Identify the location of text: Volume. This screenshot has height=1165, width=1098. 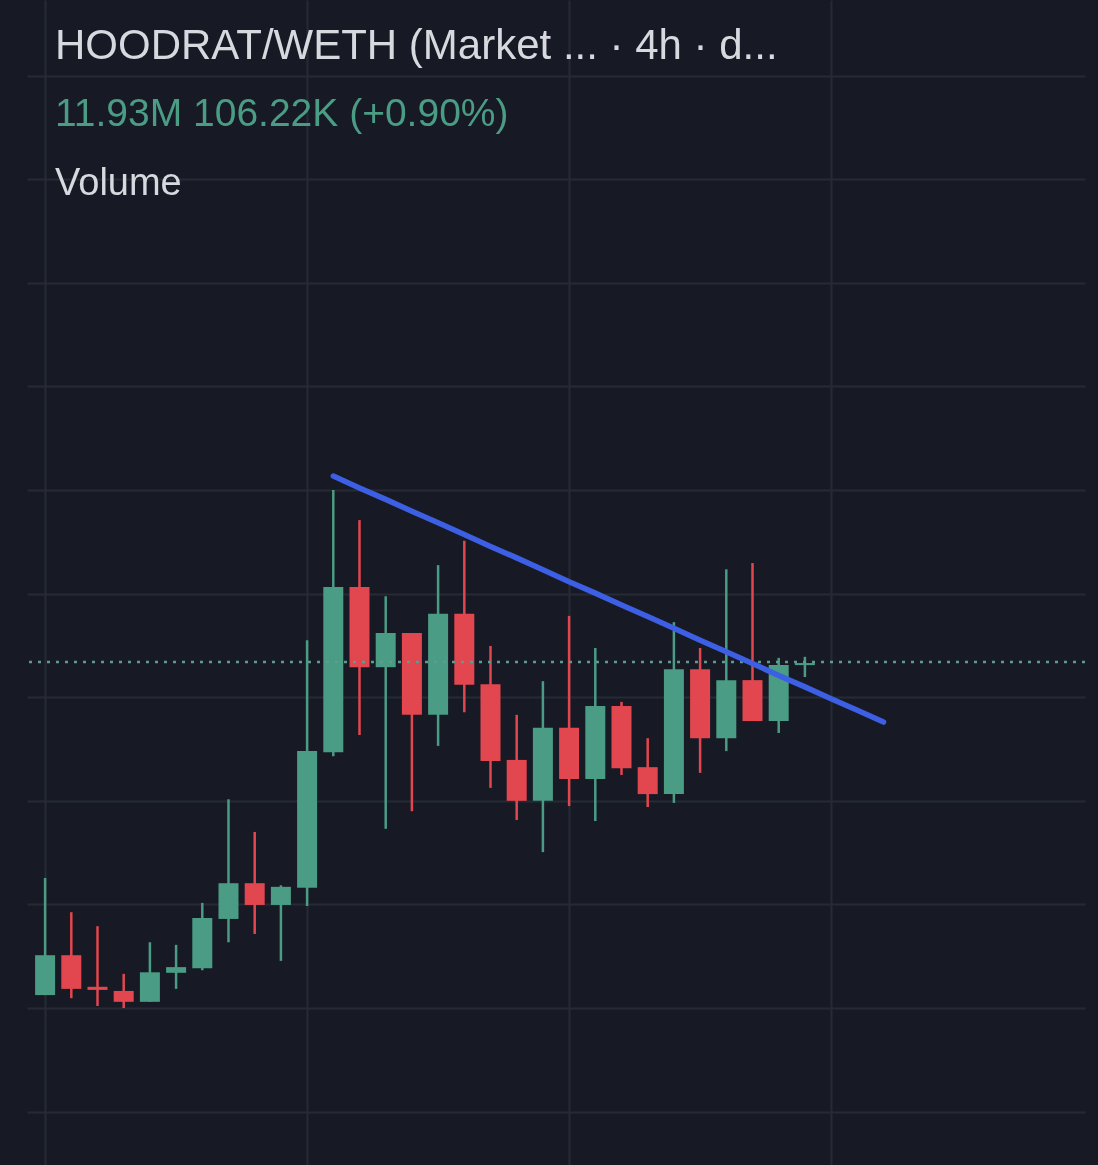
(118, 182).